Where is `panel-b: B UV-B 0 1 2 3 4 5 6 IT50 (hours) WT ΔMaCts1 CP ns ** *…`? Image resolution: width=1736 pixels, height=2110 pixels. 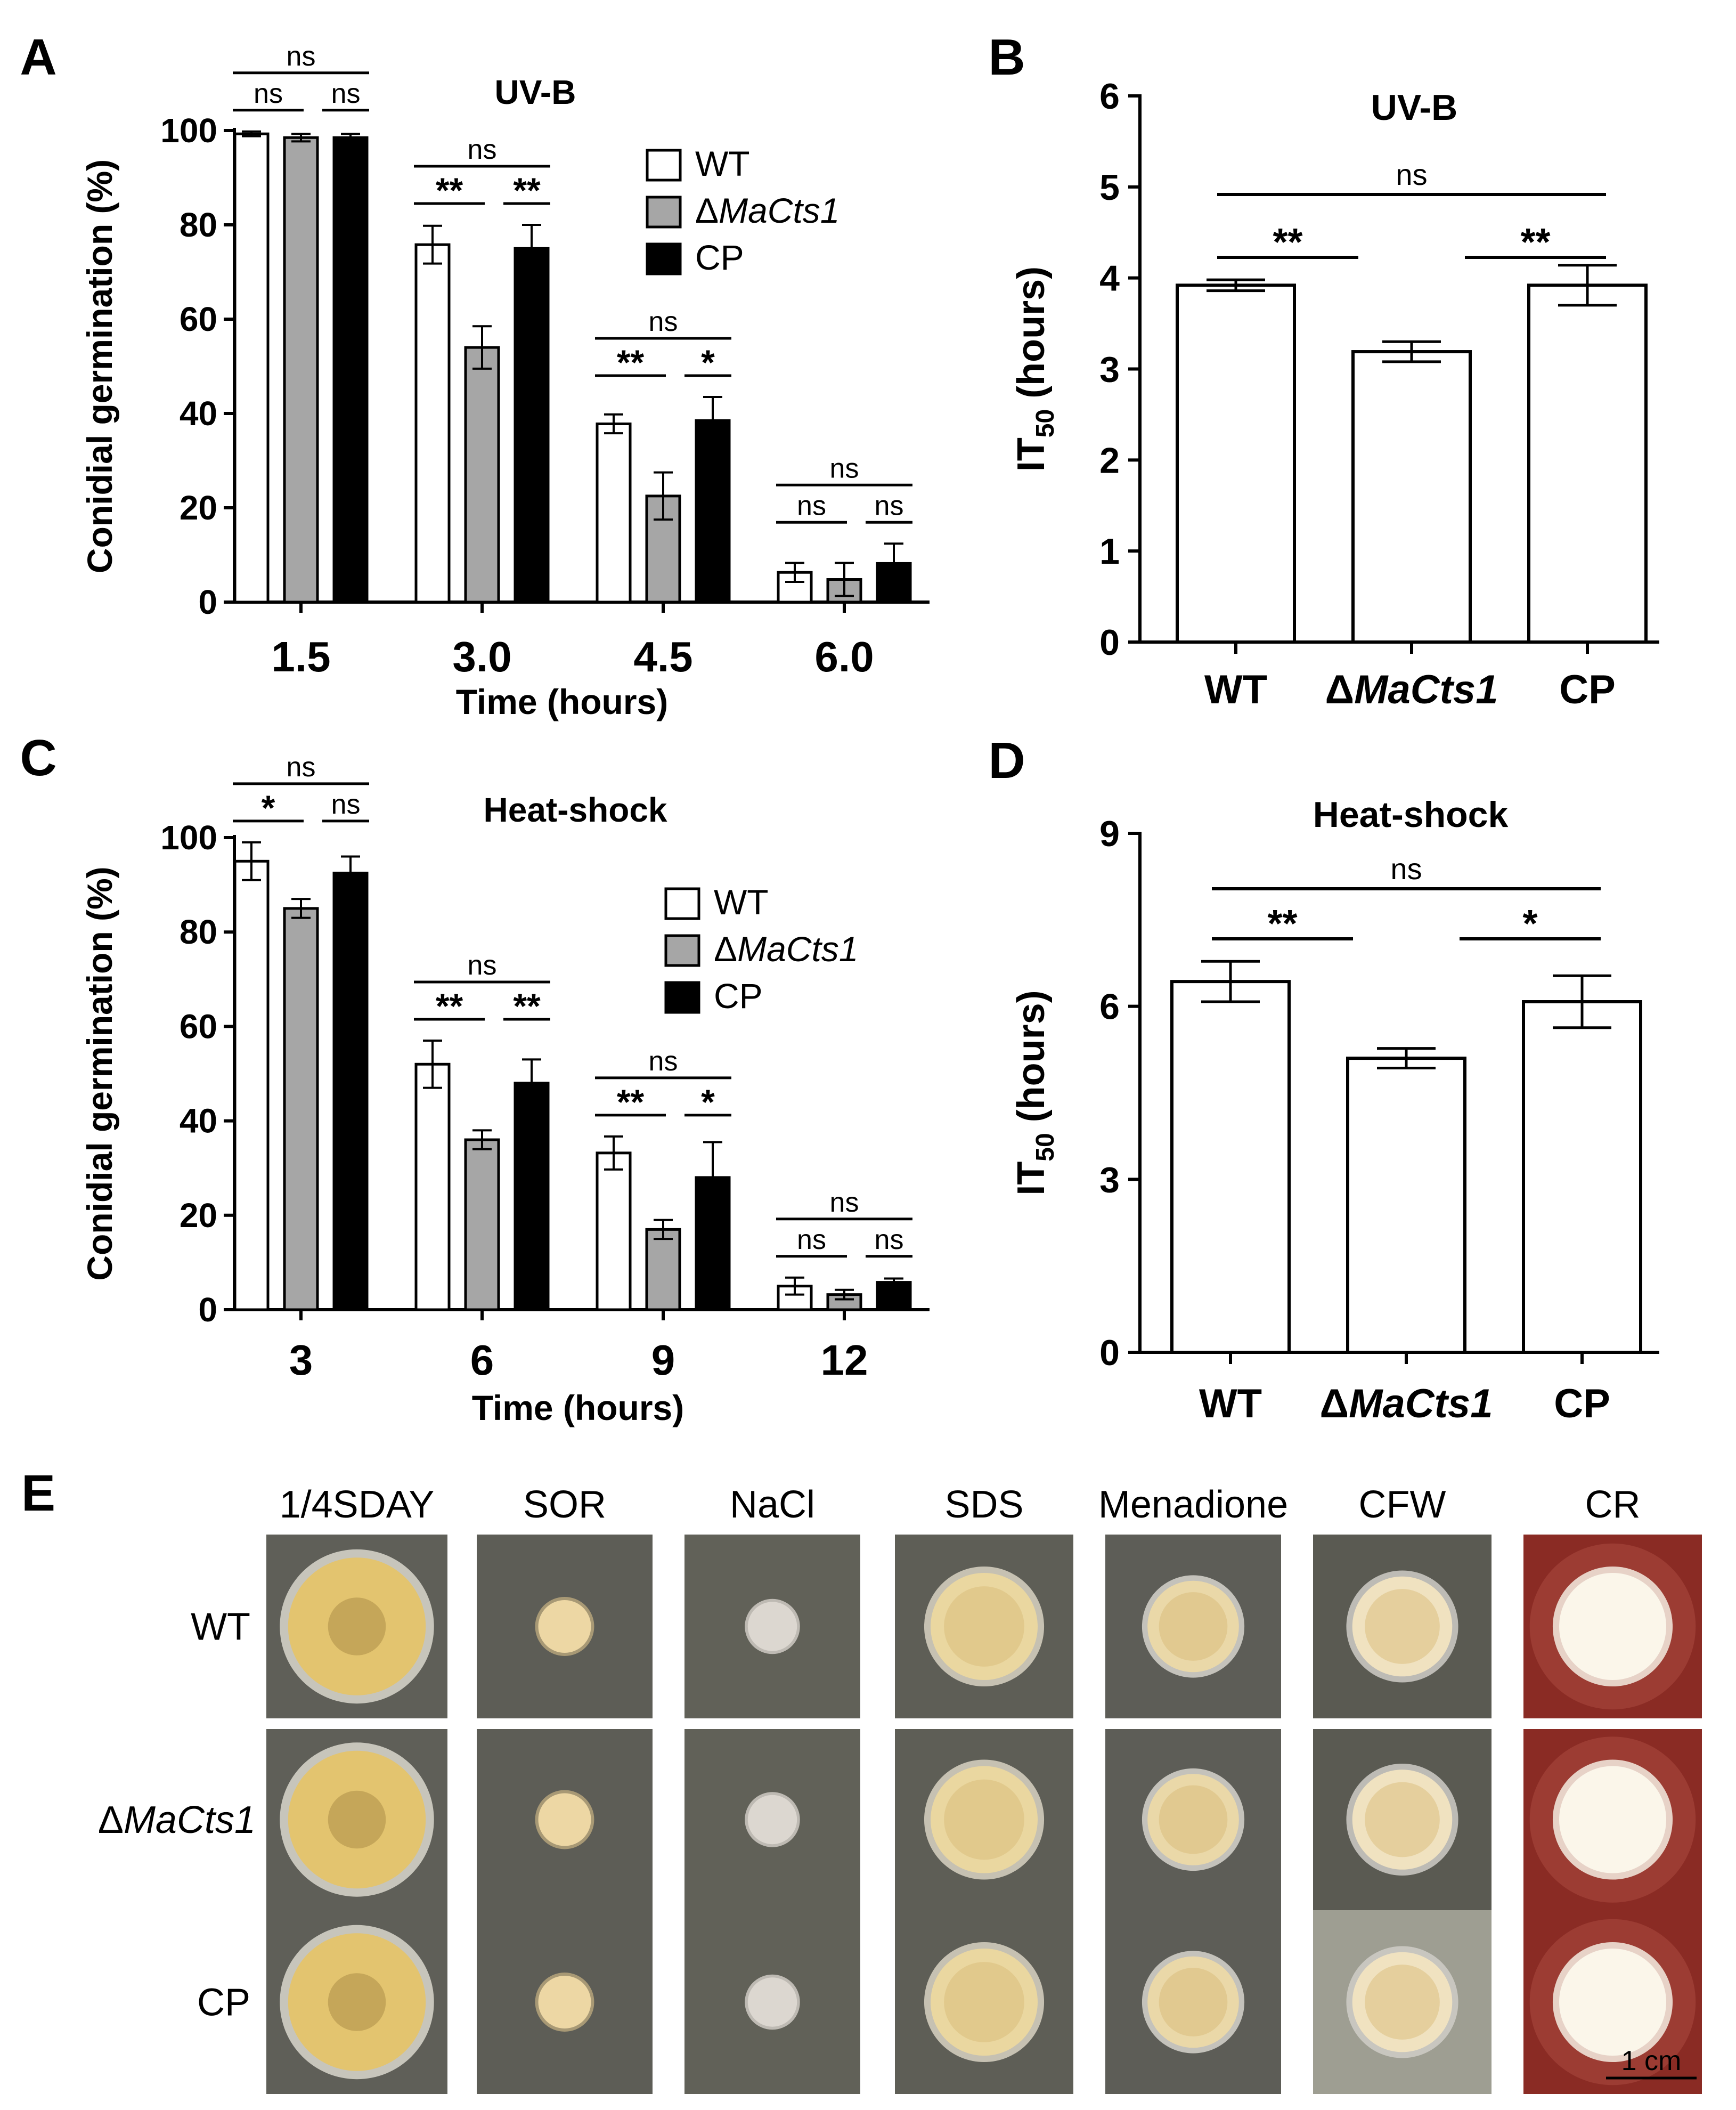 panel-b: B UV-B 0 1 2 3 4 5 6 IT50 (hours) WT ΔMaCts1 CP ns ** *… is located at coordinates (1323, 371).